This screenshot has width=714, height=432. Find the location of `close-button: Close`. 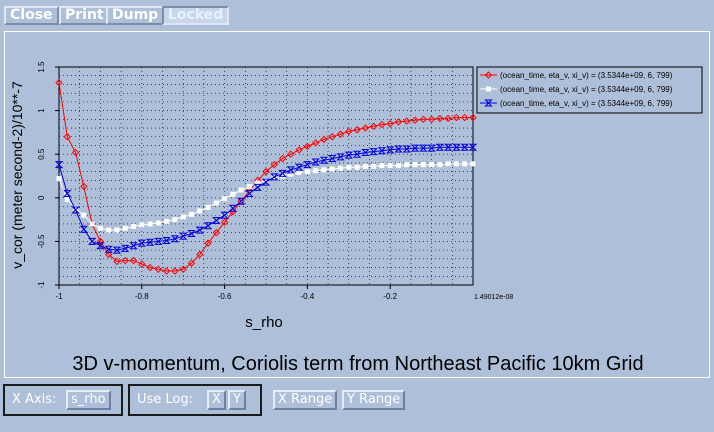

close-button: Close is located at coordinates (31, 15).